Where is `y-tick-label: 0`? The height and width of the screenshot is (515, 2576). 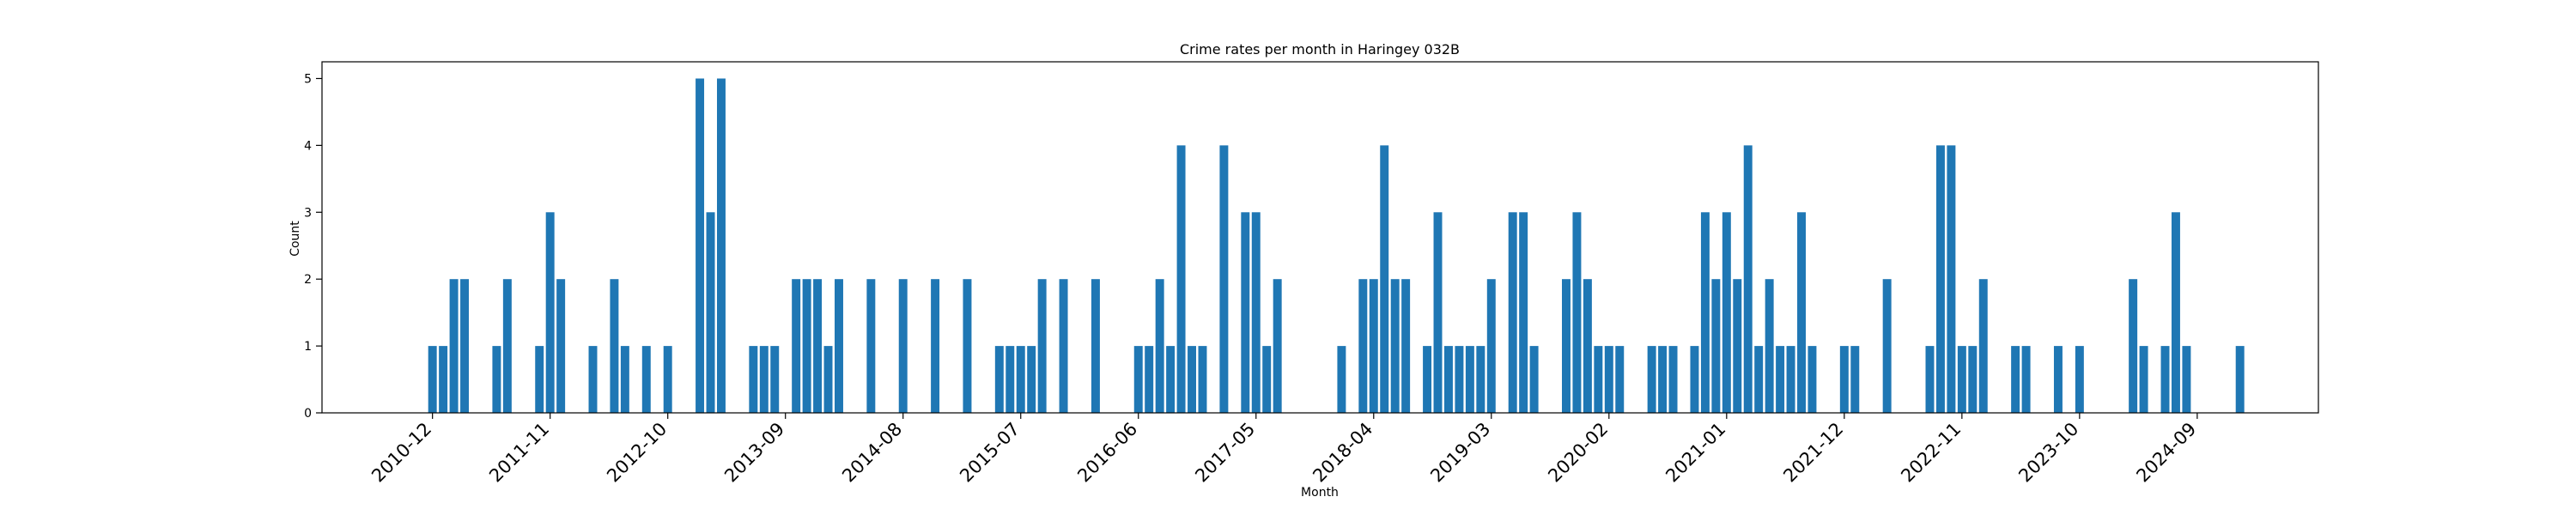 y-tick-label: 0 is located at coordinates (308, 414).